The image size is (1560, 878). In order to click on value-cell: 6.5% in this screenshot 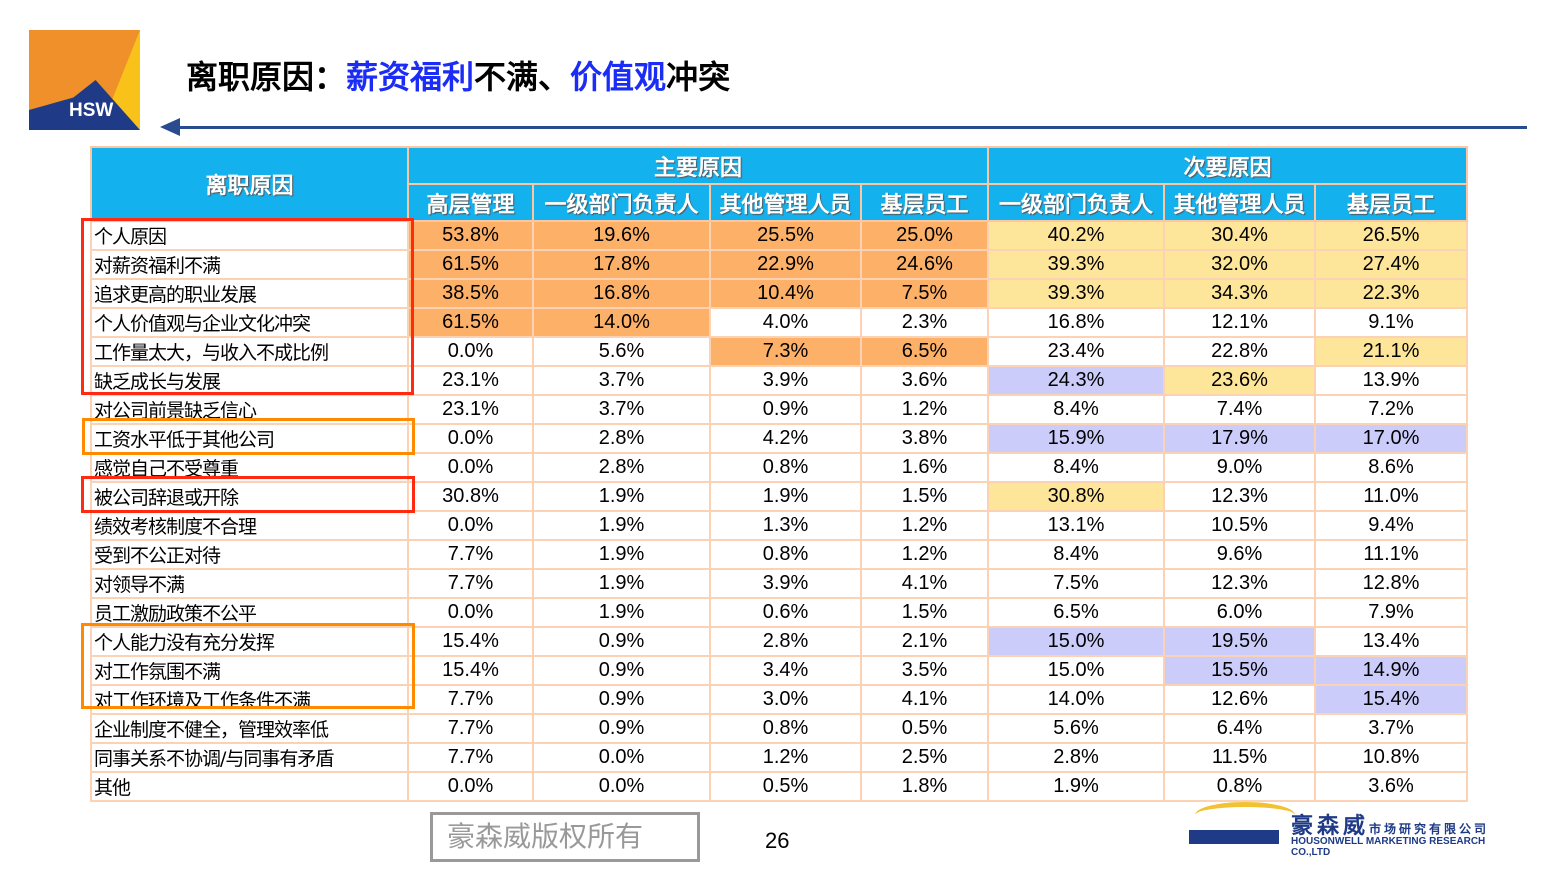, I will do `click(1076, 612)`.